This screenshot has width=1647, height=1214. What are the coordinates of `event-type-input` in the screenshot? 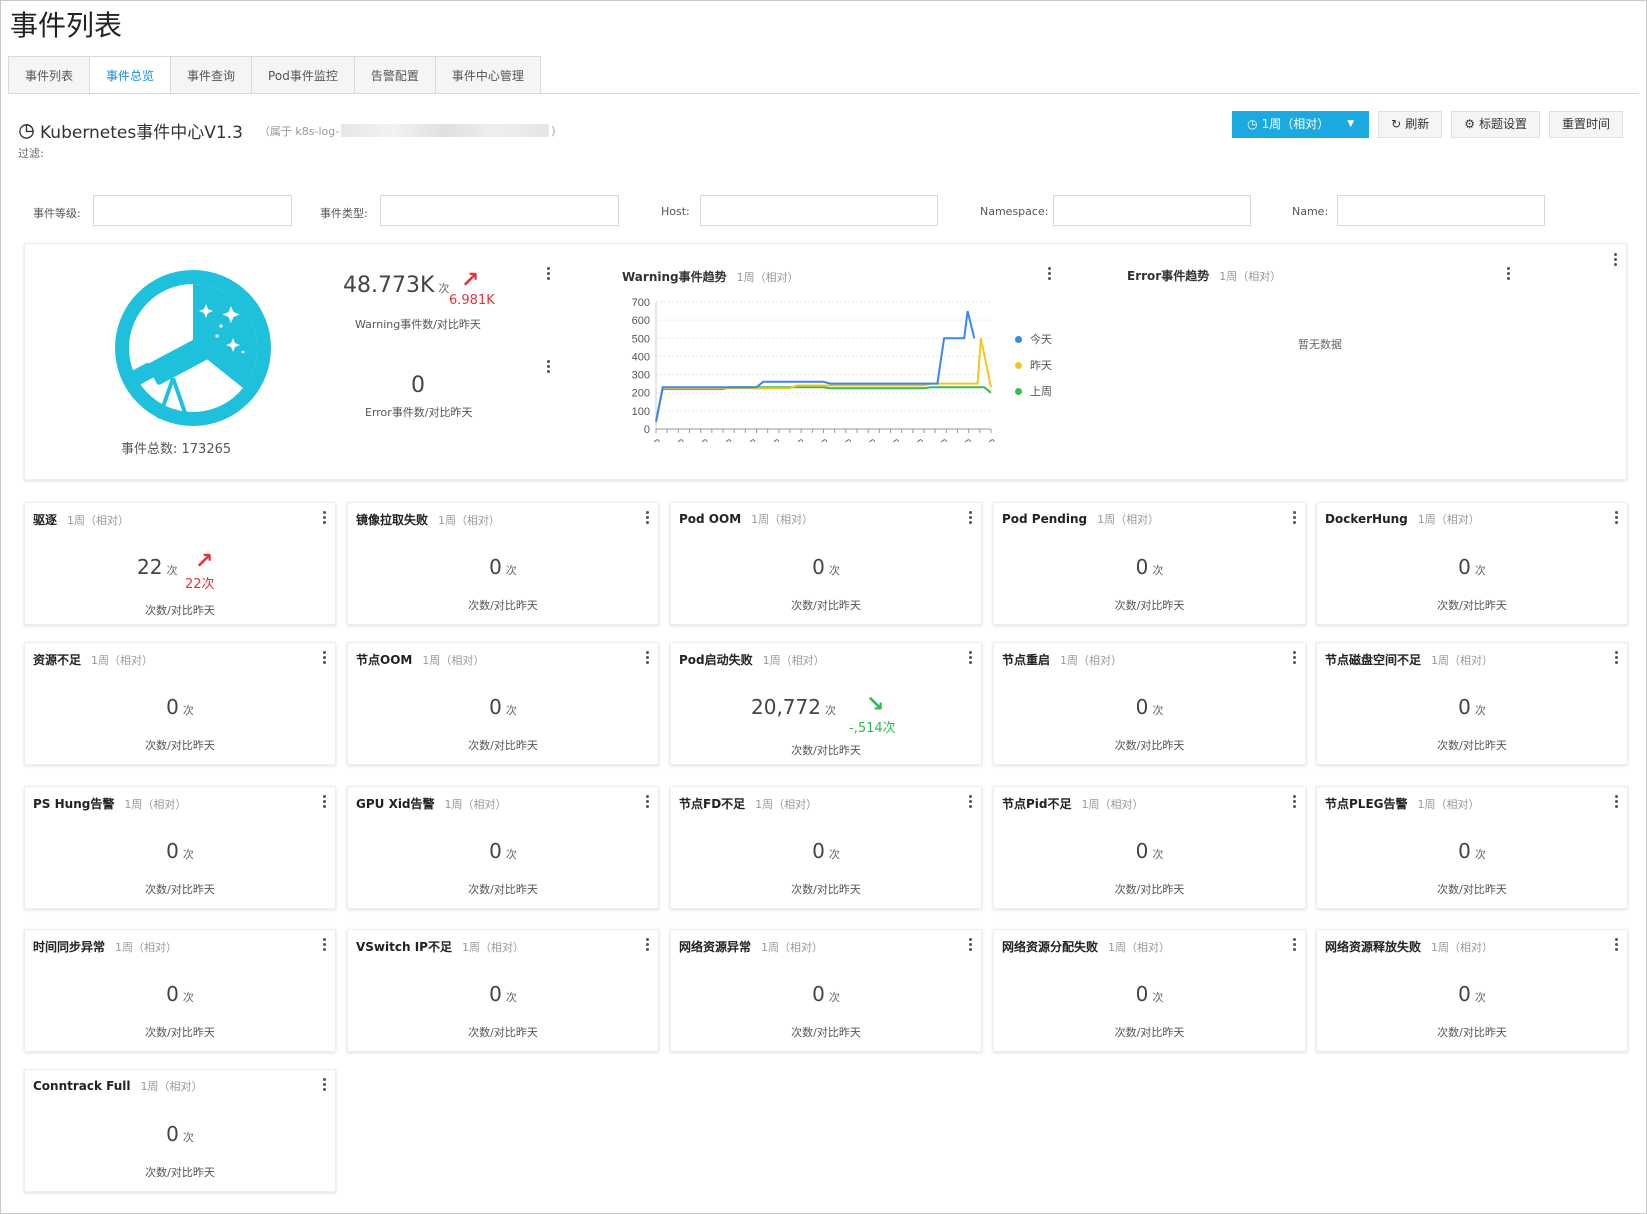 It's located at (499, 210).